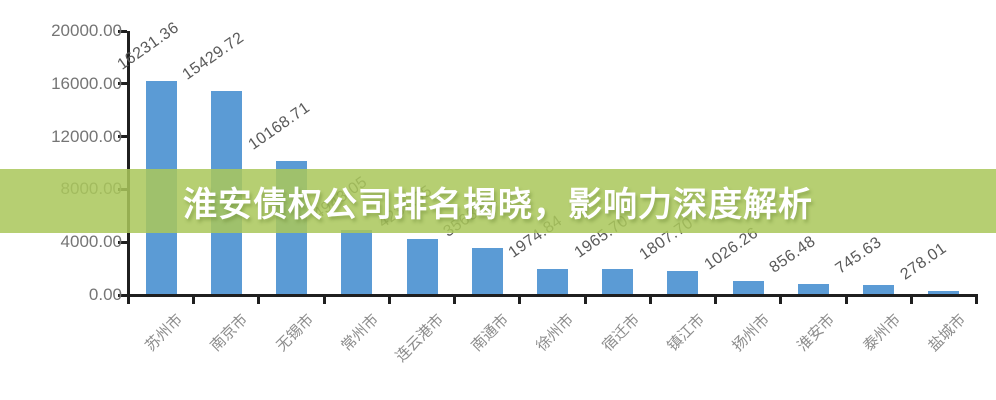  I want to click on bar-value-label: 856.48, so click(793, 254).